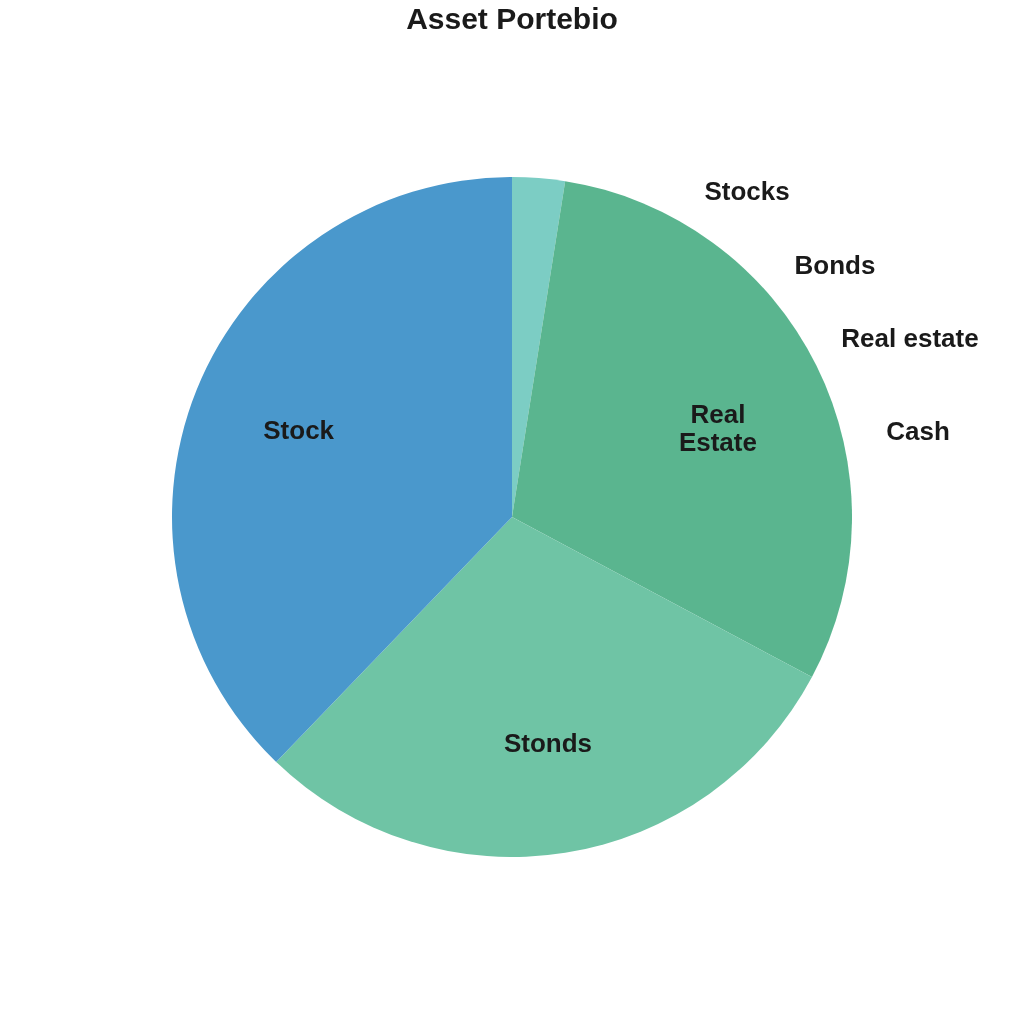 This screenshot has width=1024, height=1024. I want to click on chart-title: Asset Portebio, so click(512, 18).